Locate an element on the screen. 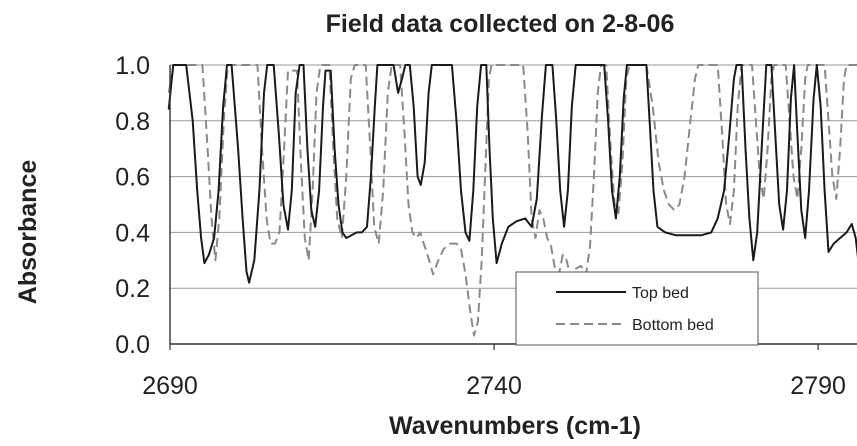 Image resolution: width=857 pixels, height=446 pixels. y-tick-label: 0.6 is located at coordinates (132, 178).